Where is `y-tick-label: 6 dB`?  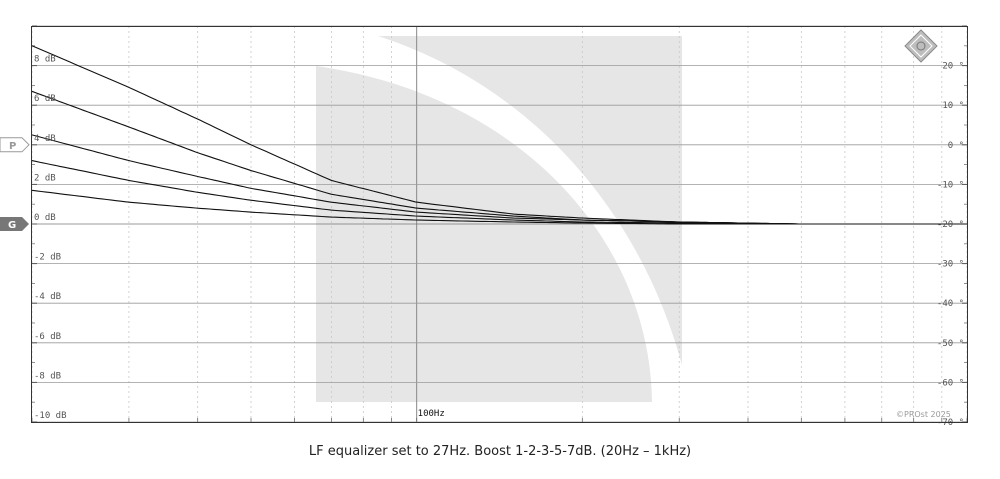
y-tick-label: 6 dB is located at coordinates (45, 99).